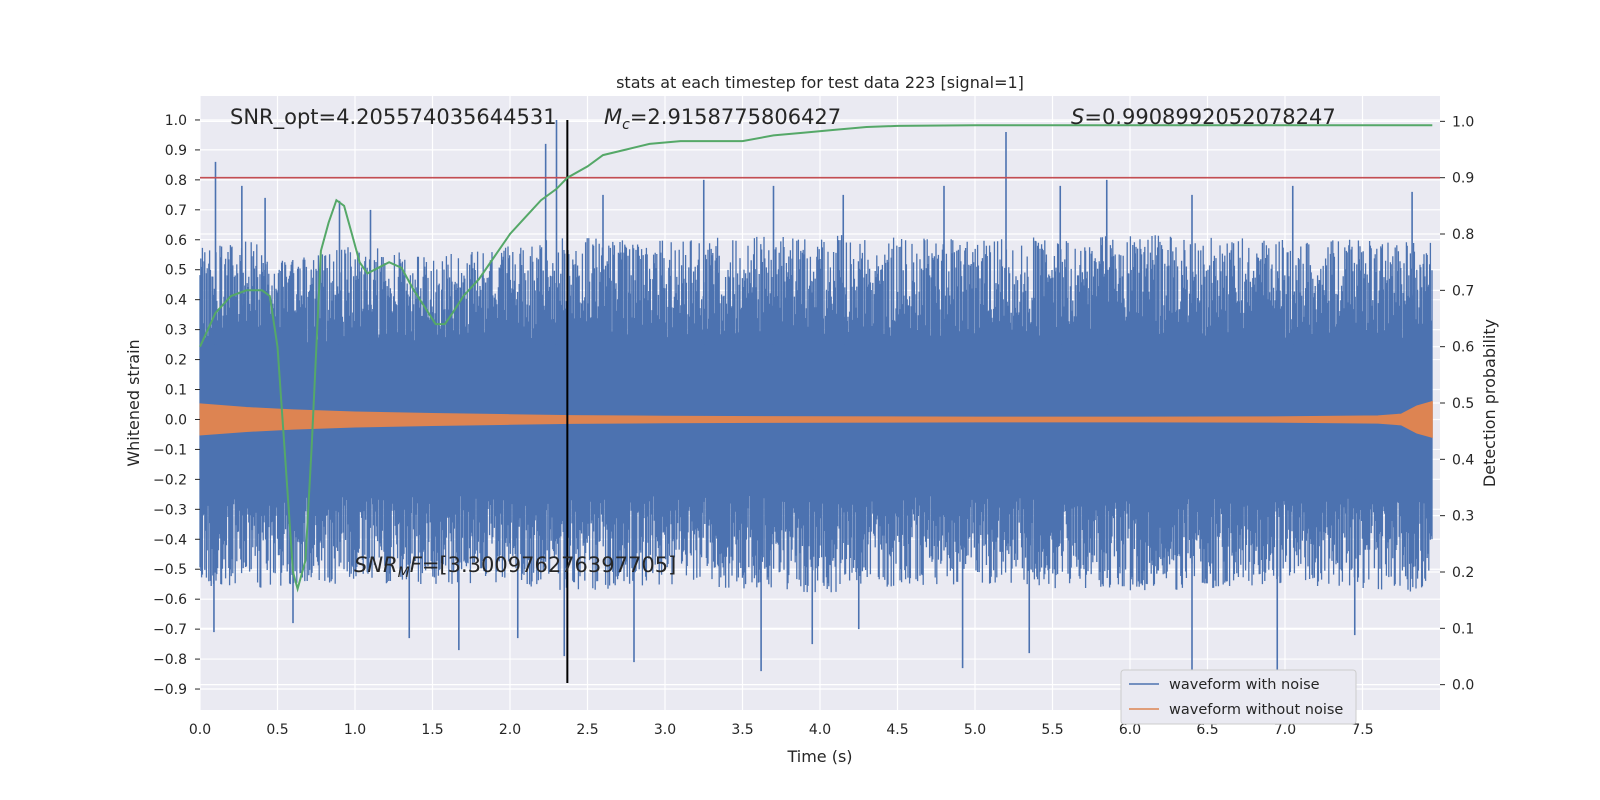 This screenshot has height=800, width=1600. I want to click on x-tick-label: 2.5, so click(587, 730).